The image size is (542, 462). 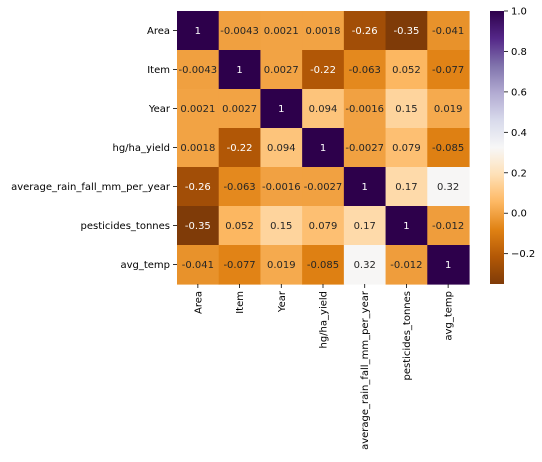 What do you see at coordinates (519, 214) in the screenshot?
I see `colorbar-tick-label: 0.0` at bounding box center [519, 214].